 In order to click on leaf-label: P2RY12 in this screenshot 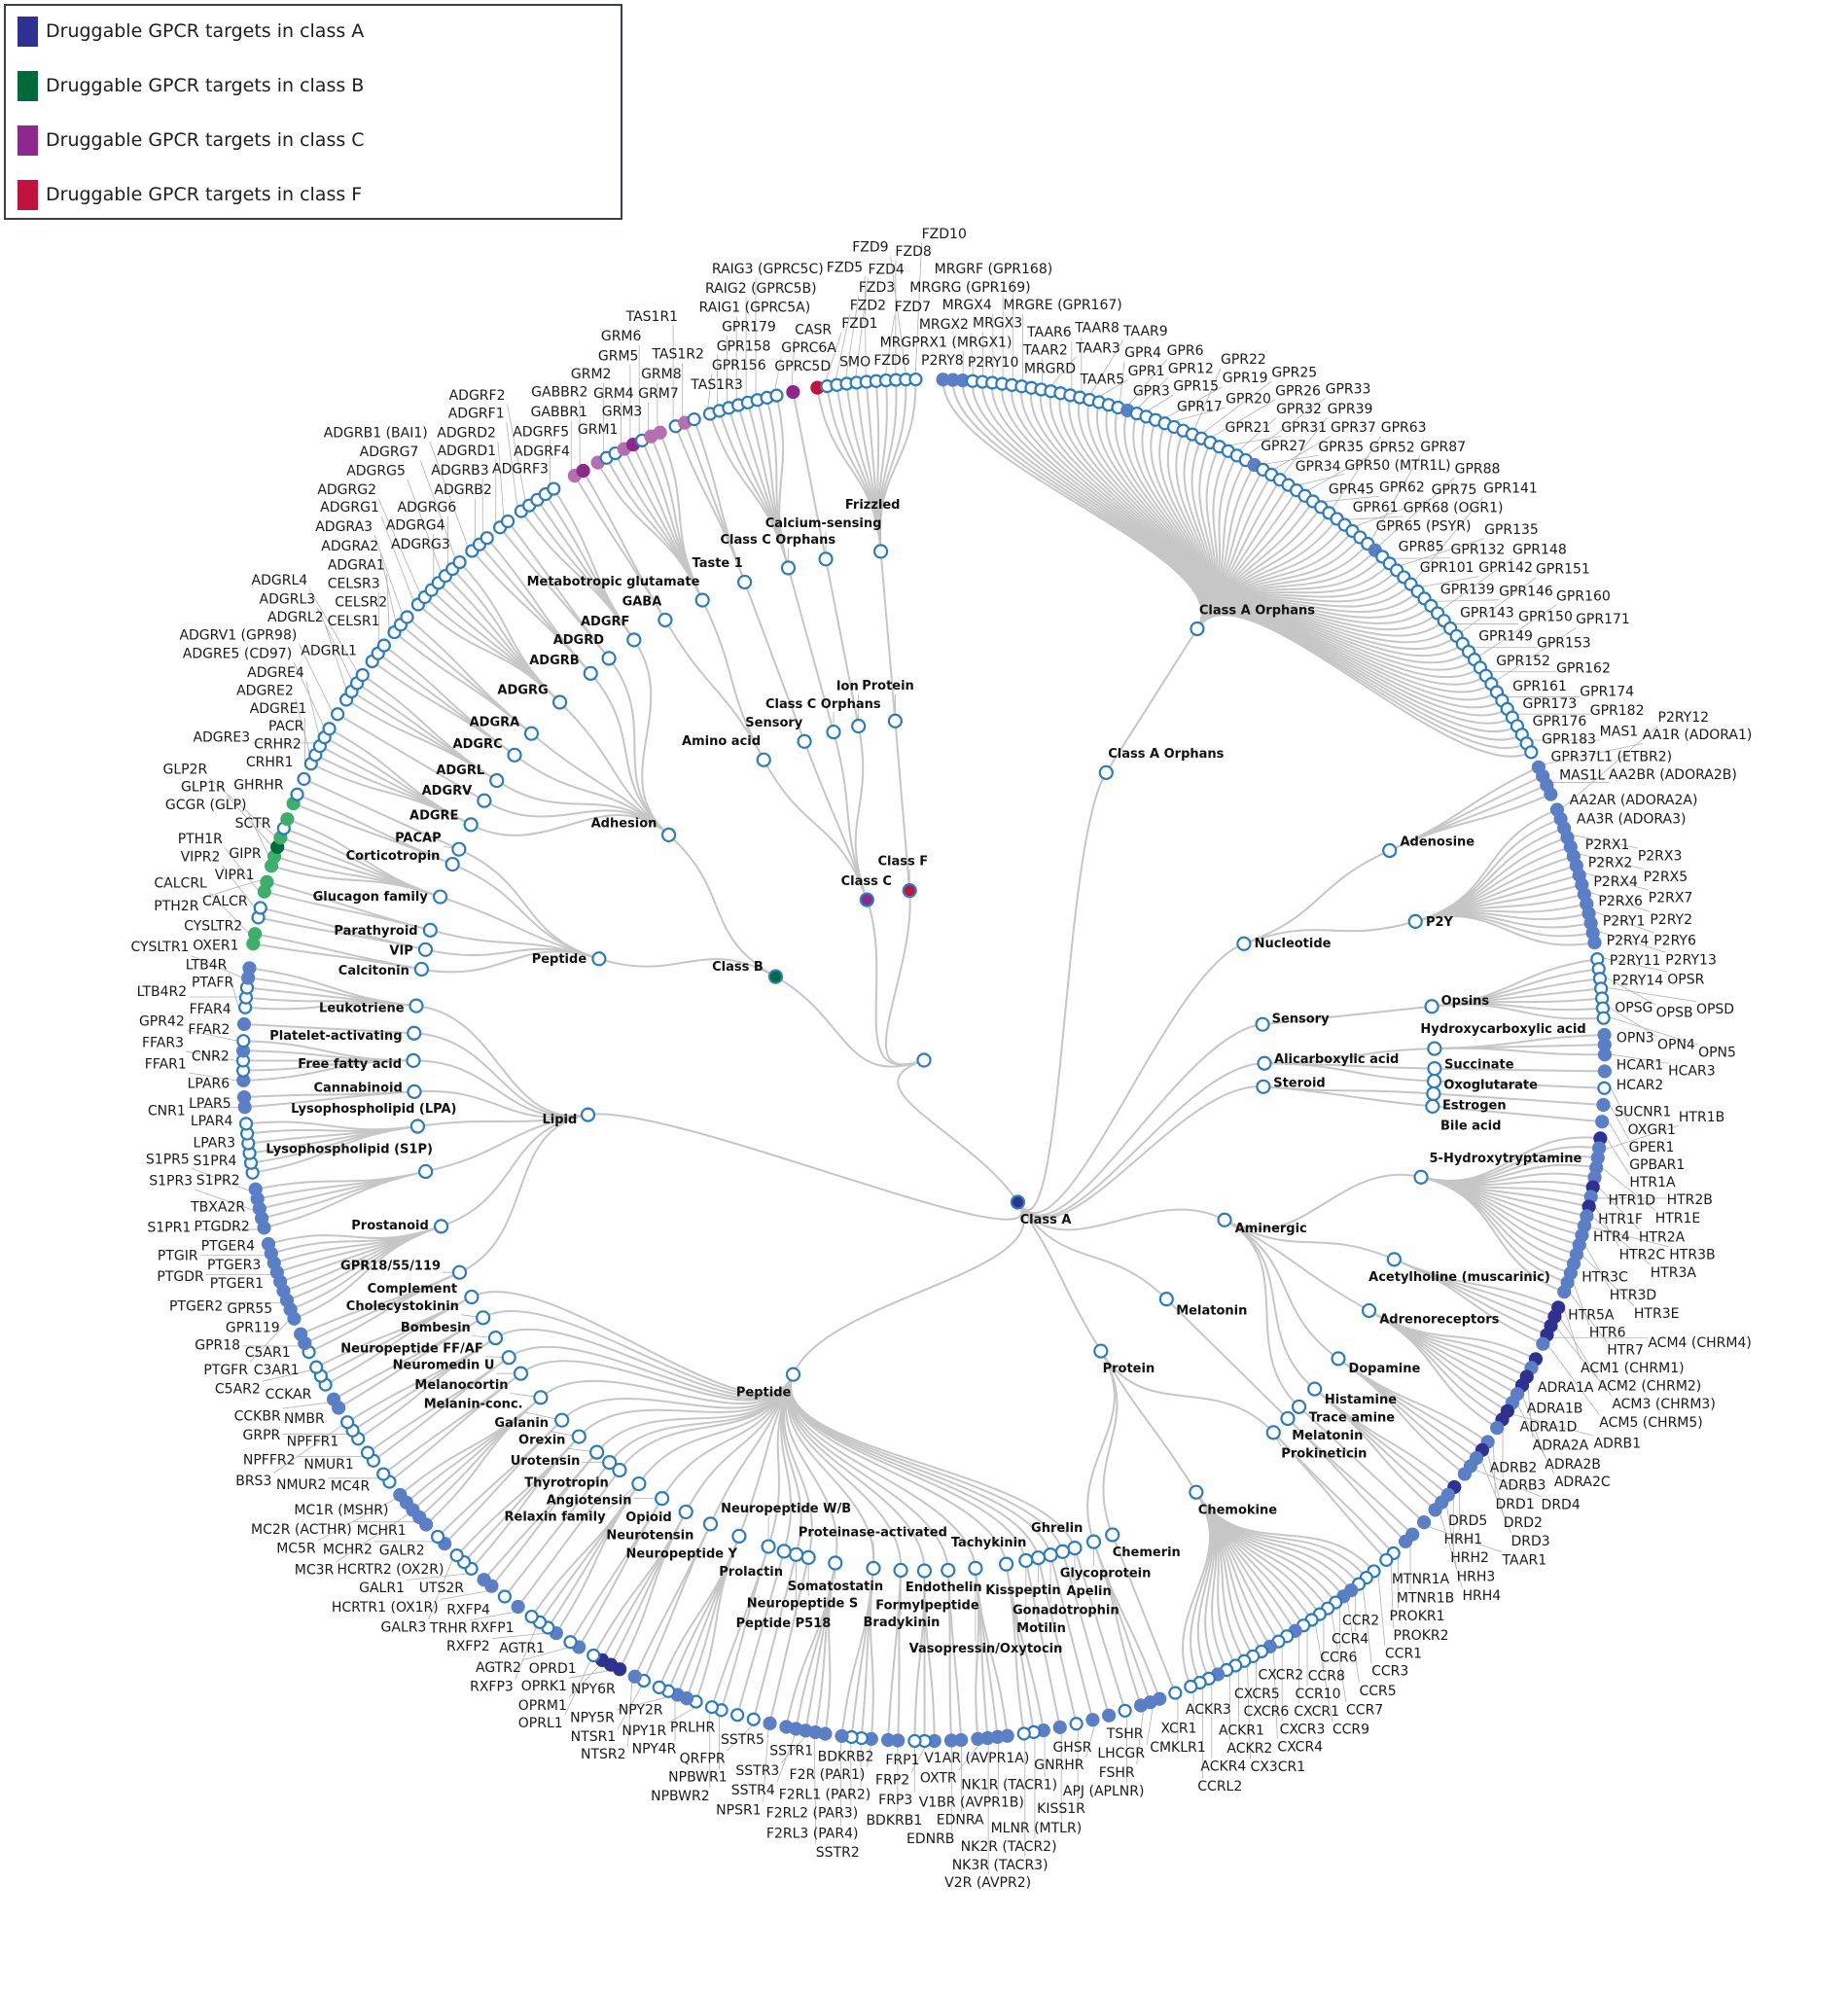, I will do `click(1684, 718)`.